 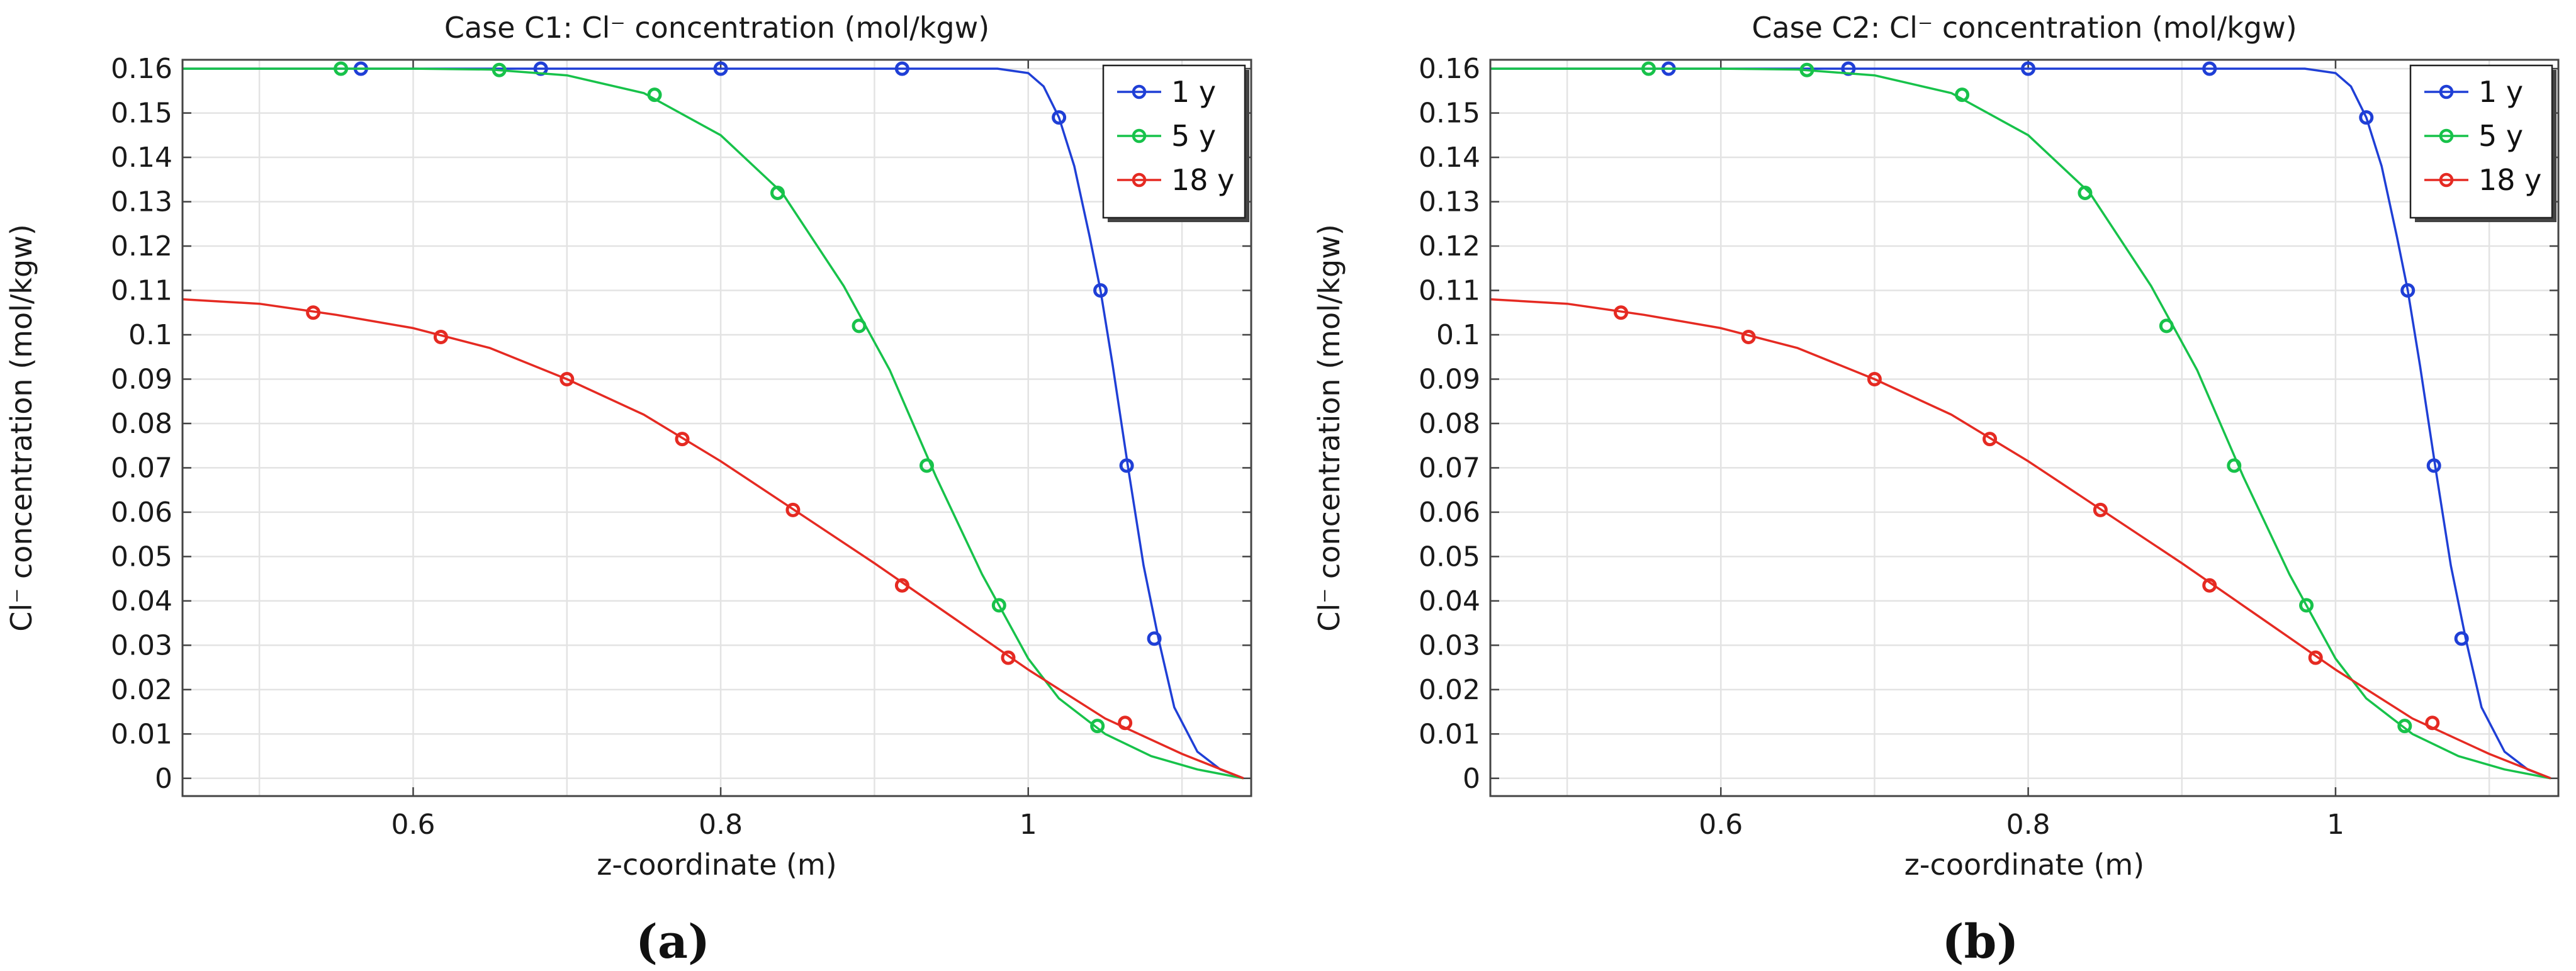 What do you see at coordinates (2500, 92) in the screenshot?
I see `legend-label: 1 y` at bounding box center [2500, 92].